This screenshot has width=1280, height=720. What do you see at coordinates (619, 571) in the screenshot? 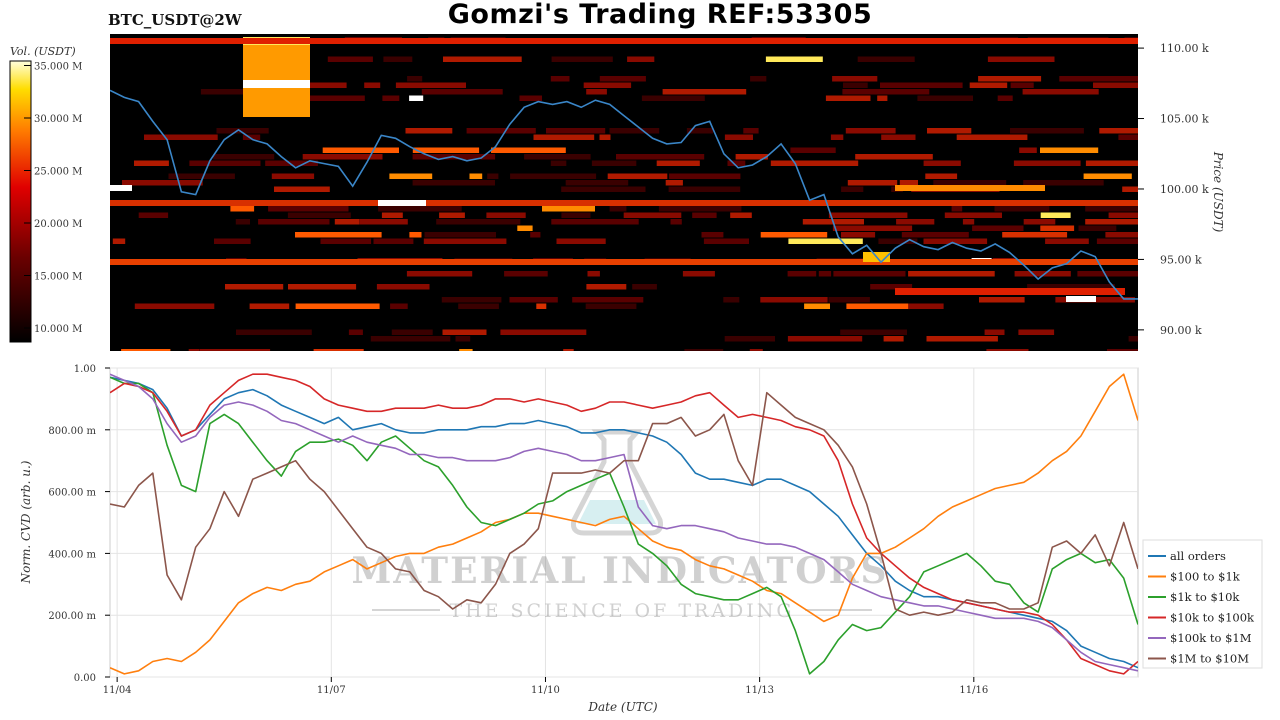
I see `watermark-line1: MATERIAL INDICATORS` at bounding box center [619, 571].